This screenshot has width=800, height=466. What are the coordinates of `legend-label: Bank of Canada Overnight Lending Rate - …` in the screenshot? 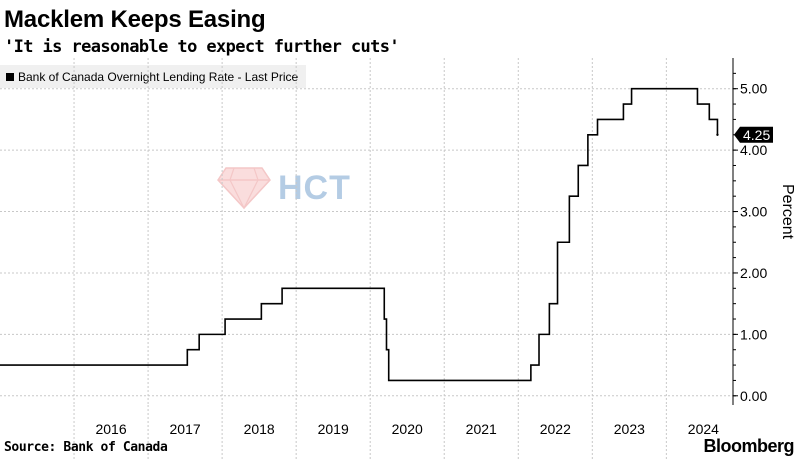 It's located at (158, 76).